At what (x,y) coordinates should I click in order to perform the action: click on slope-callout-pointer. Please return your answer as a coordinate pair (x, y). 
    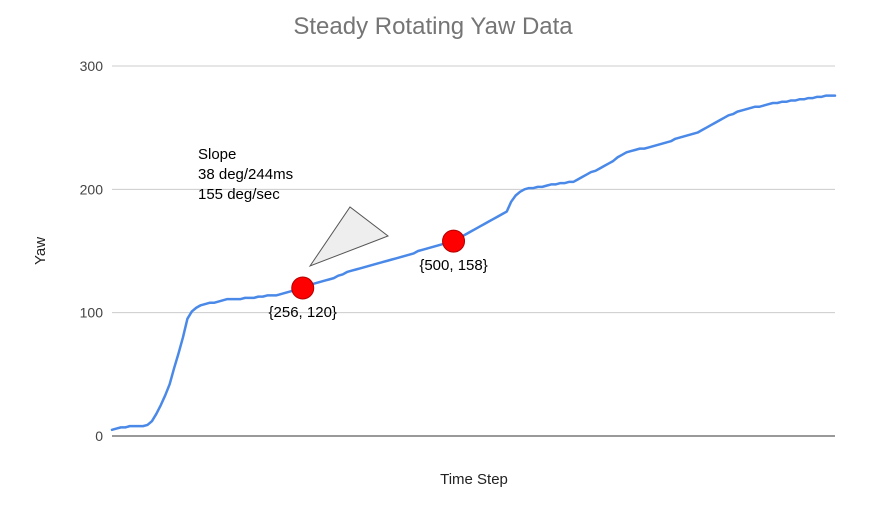
    Looking at the image, I should click on (349, 237).